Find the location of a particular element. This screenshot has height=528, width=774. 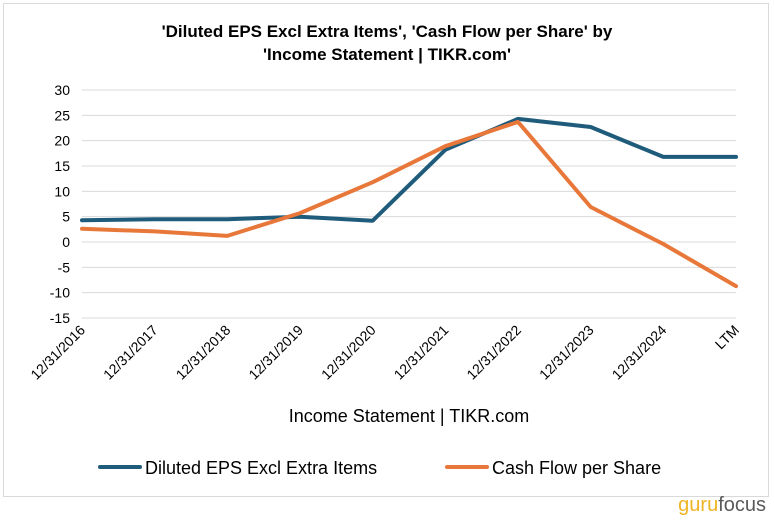

y-tick-label: 30 is located at coordinates (62, 90).